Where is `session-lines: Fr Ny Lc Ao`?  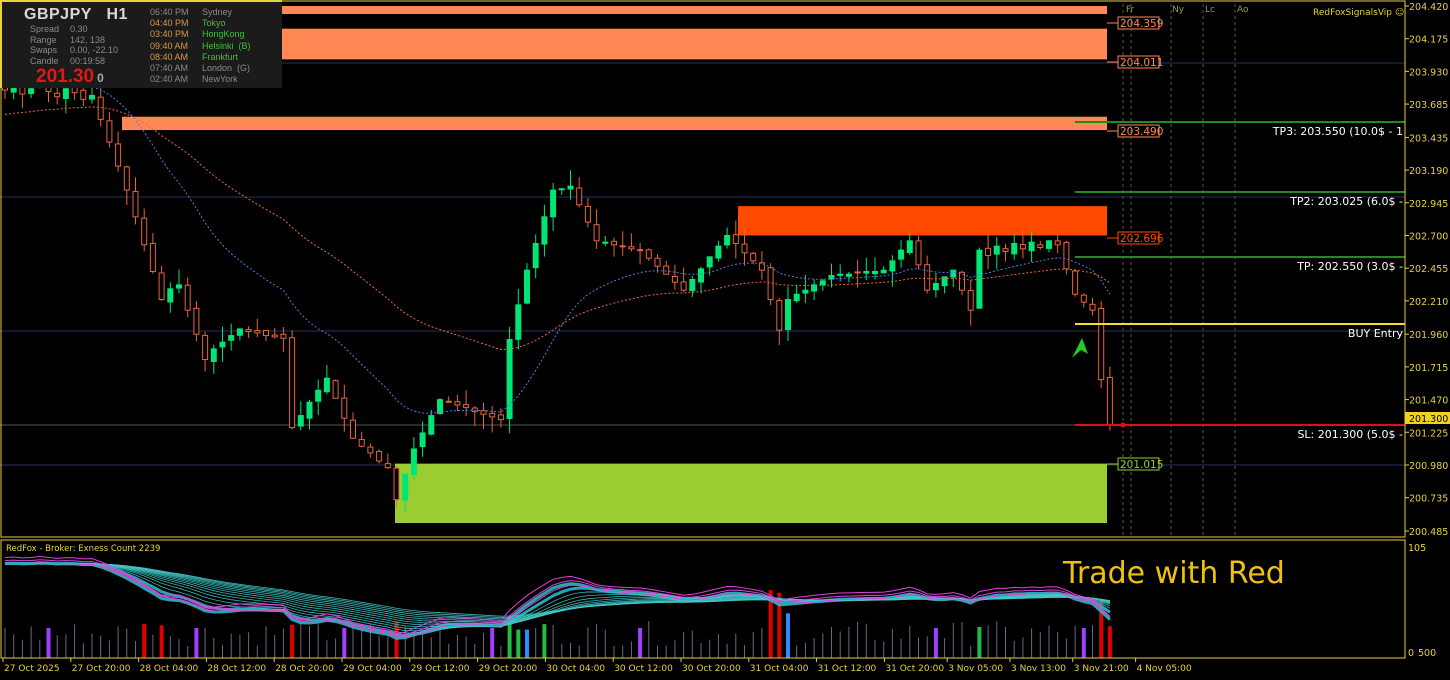 session-lines: Fr Ny Lc Ao is located at coordinates (1185, 270).